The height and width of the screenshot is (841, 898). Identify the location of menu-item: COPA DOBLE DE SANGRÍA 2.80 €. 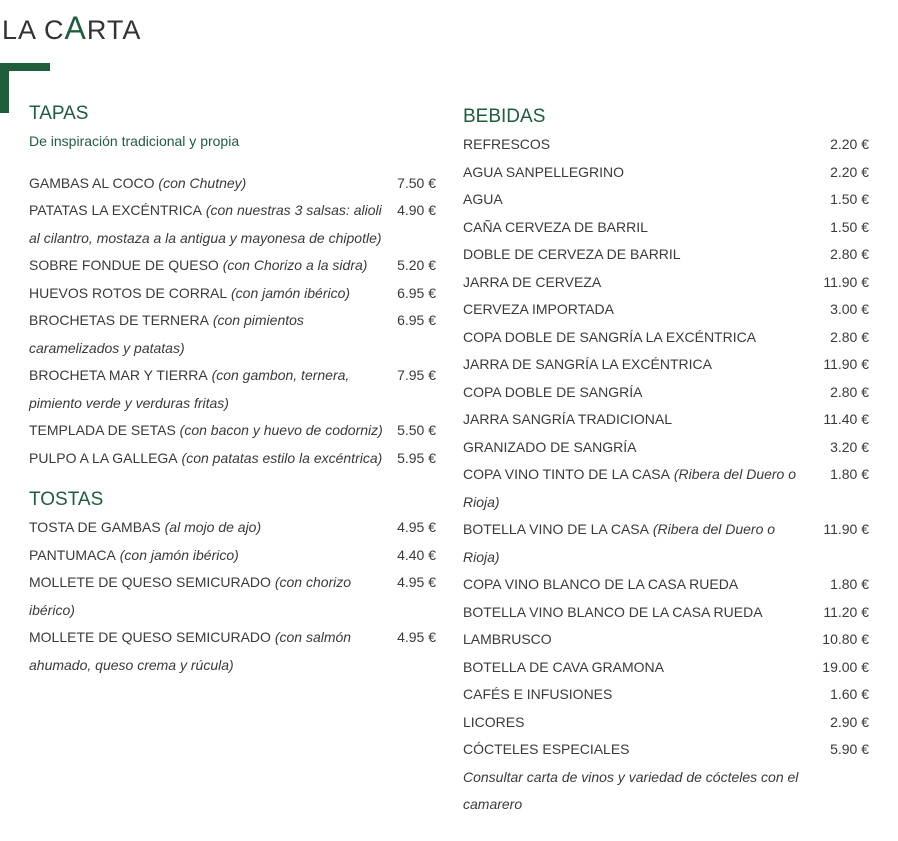
(666, 393).